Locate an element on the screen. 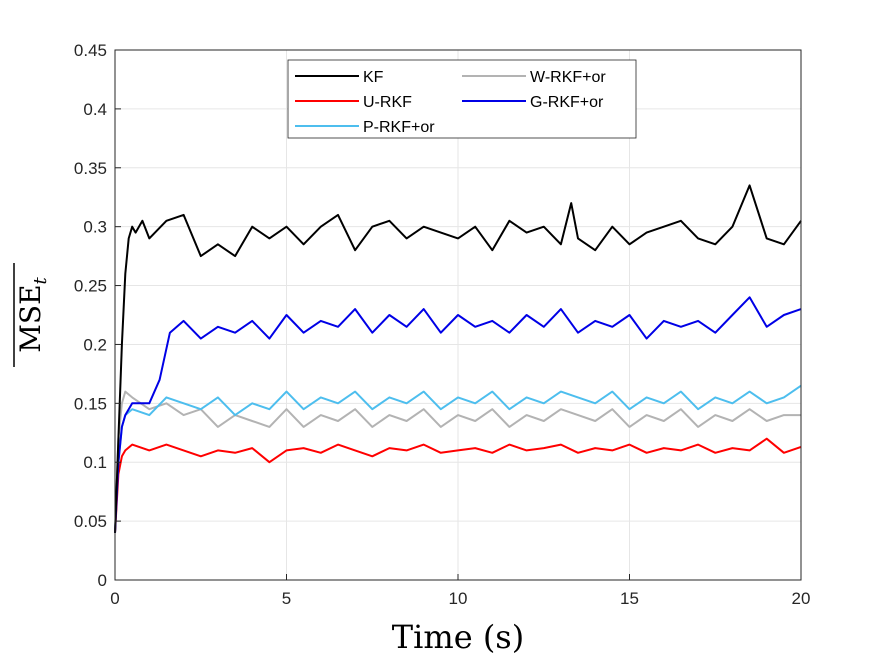 The height and width of the screenshot is (664, 886). x-tick-label: 5 is located at coordinates (286, 598).